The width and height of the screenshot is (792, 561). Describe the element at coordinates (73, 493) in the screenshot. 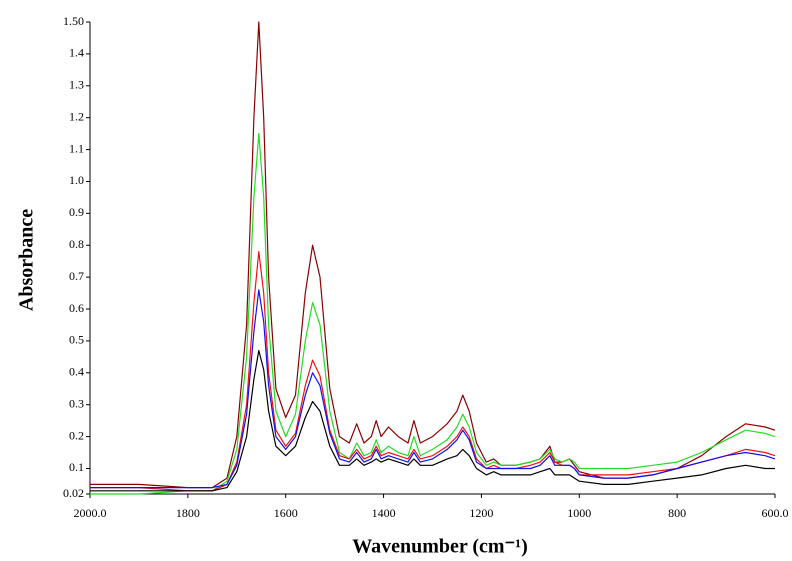

I see `y-tick-label: 0.02` at that location.